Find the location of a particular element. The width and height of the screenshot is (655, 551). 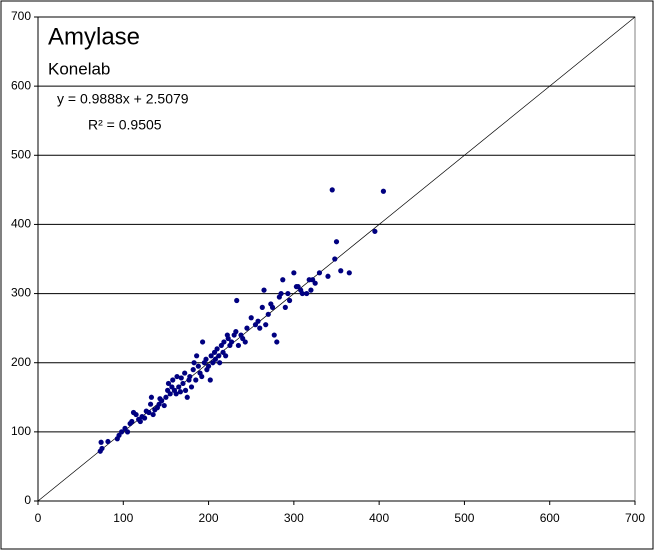

x-tick-label: 400 is located at coordinates (379, 518).